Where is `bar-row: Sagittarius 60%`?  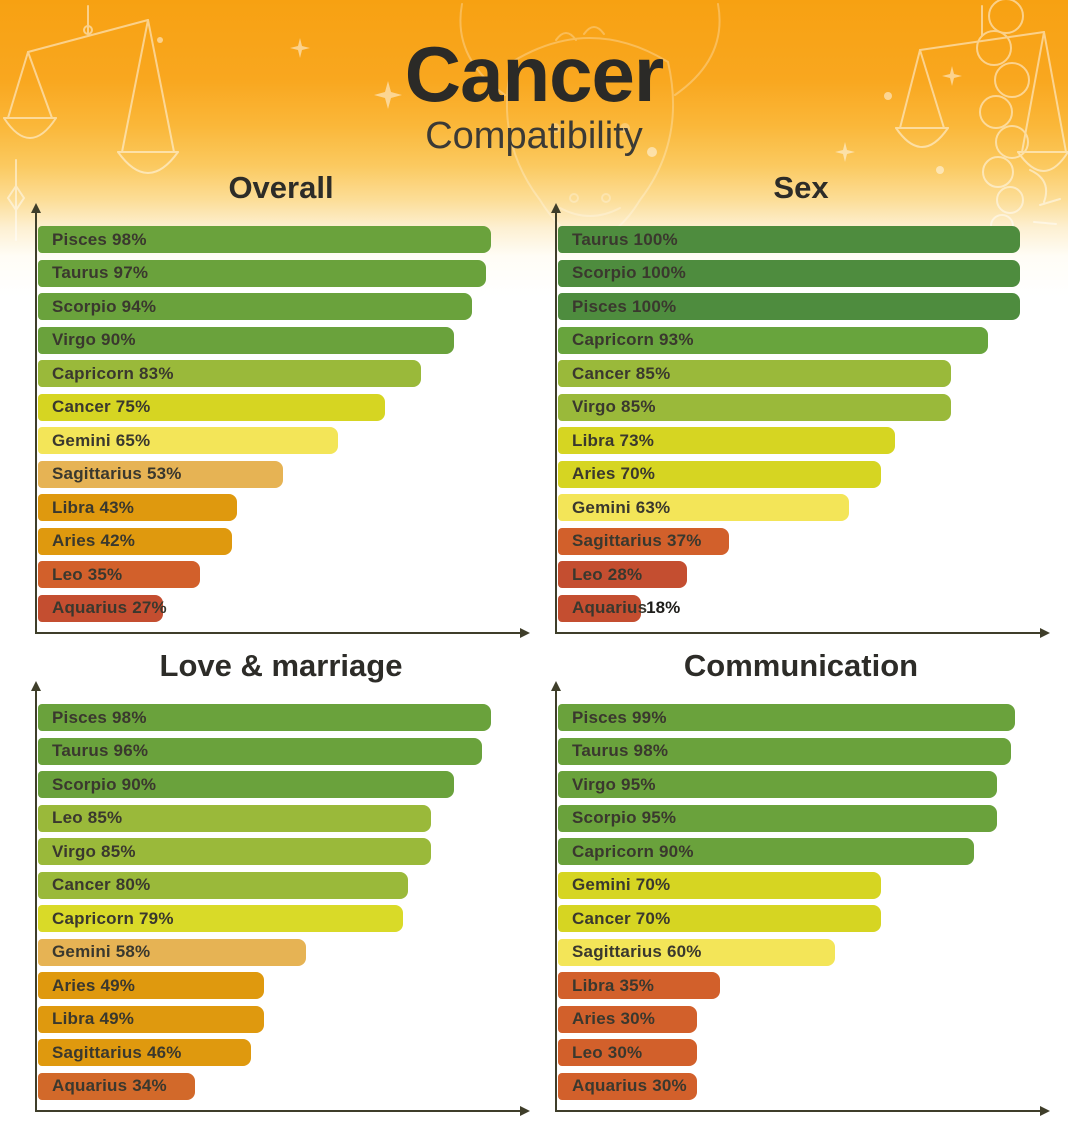 bar-row: Sagittarius 60% is located at coordinates (789, 952).